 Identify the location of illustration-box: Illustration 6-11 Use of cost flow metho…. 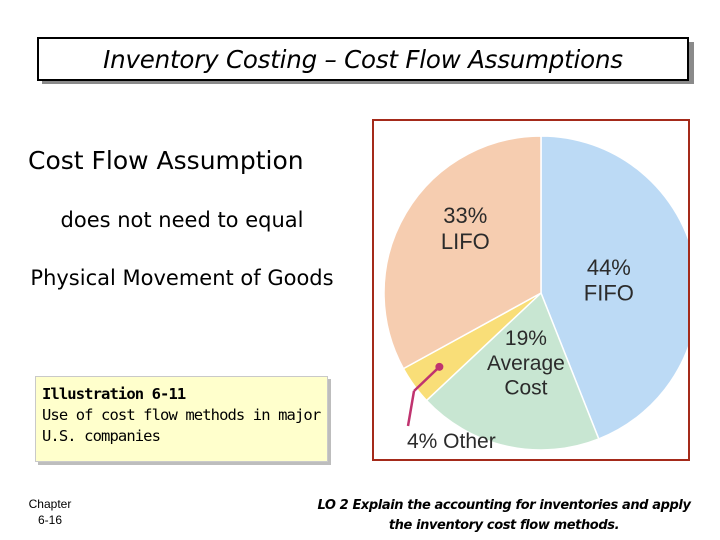
(181, 419).